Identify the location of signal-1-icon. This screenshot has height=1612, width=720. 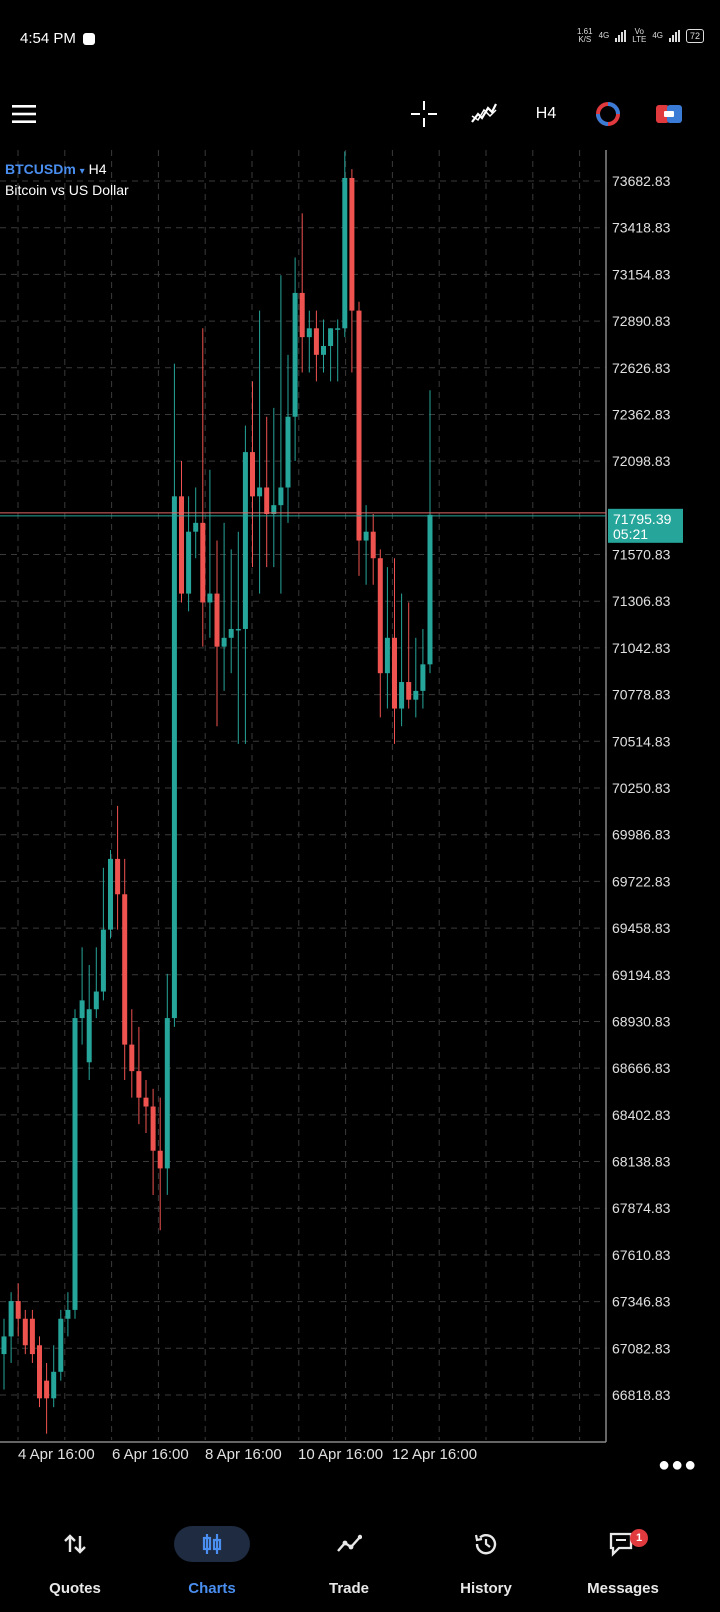
(621, 36).